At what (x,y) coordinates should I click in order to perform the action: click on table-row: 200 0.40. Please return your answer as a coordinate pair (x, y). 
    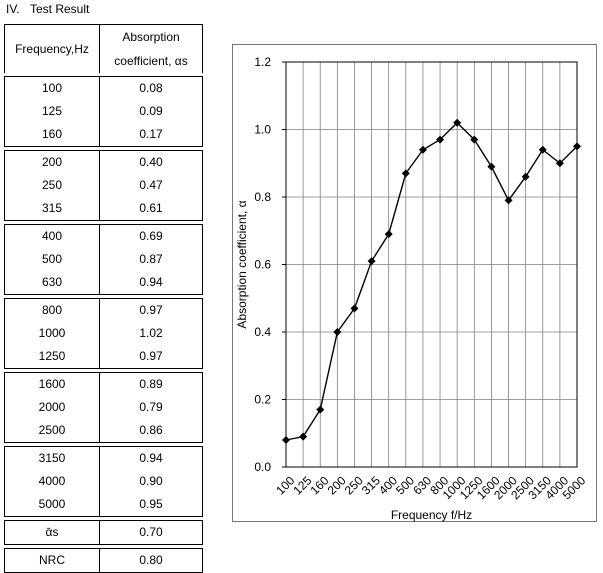
    Looking at the image, I should click on (103, 162).